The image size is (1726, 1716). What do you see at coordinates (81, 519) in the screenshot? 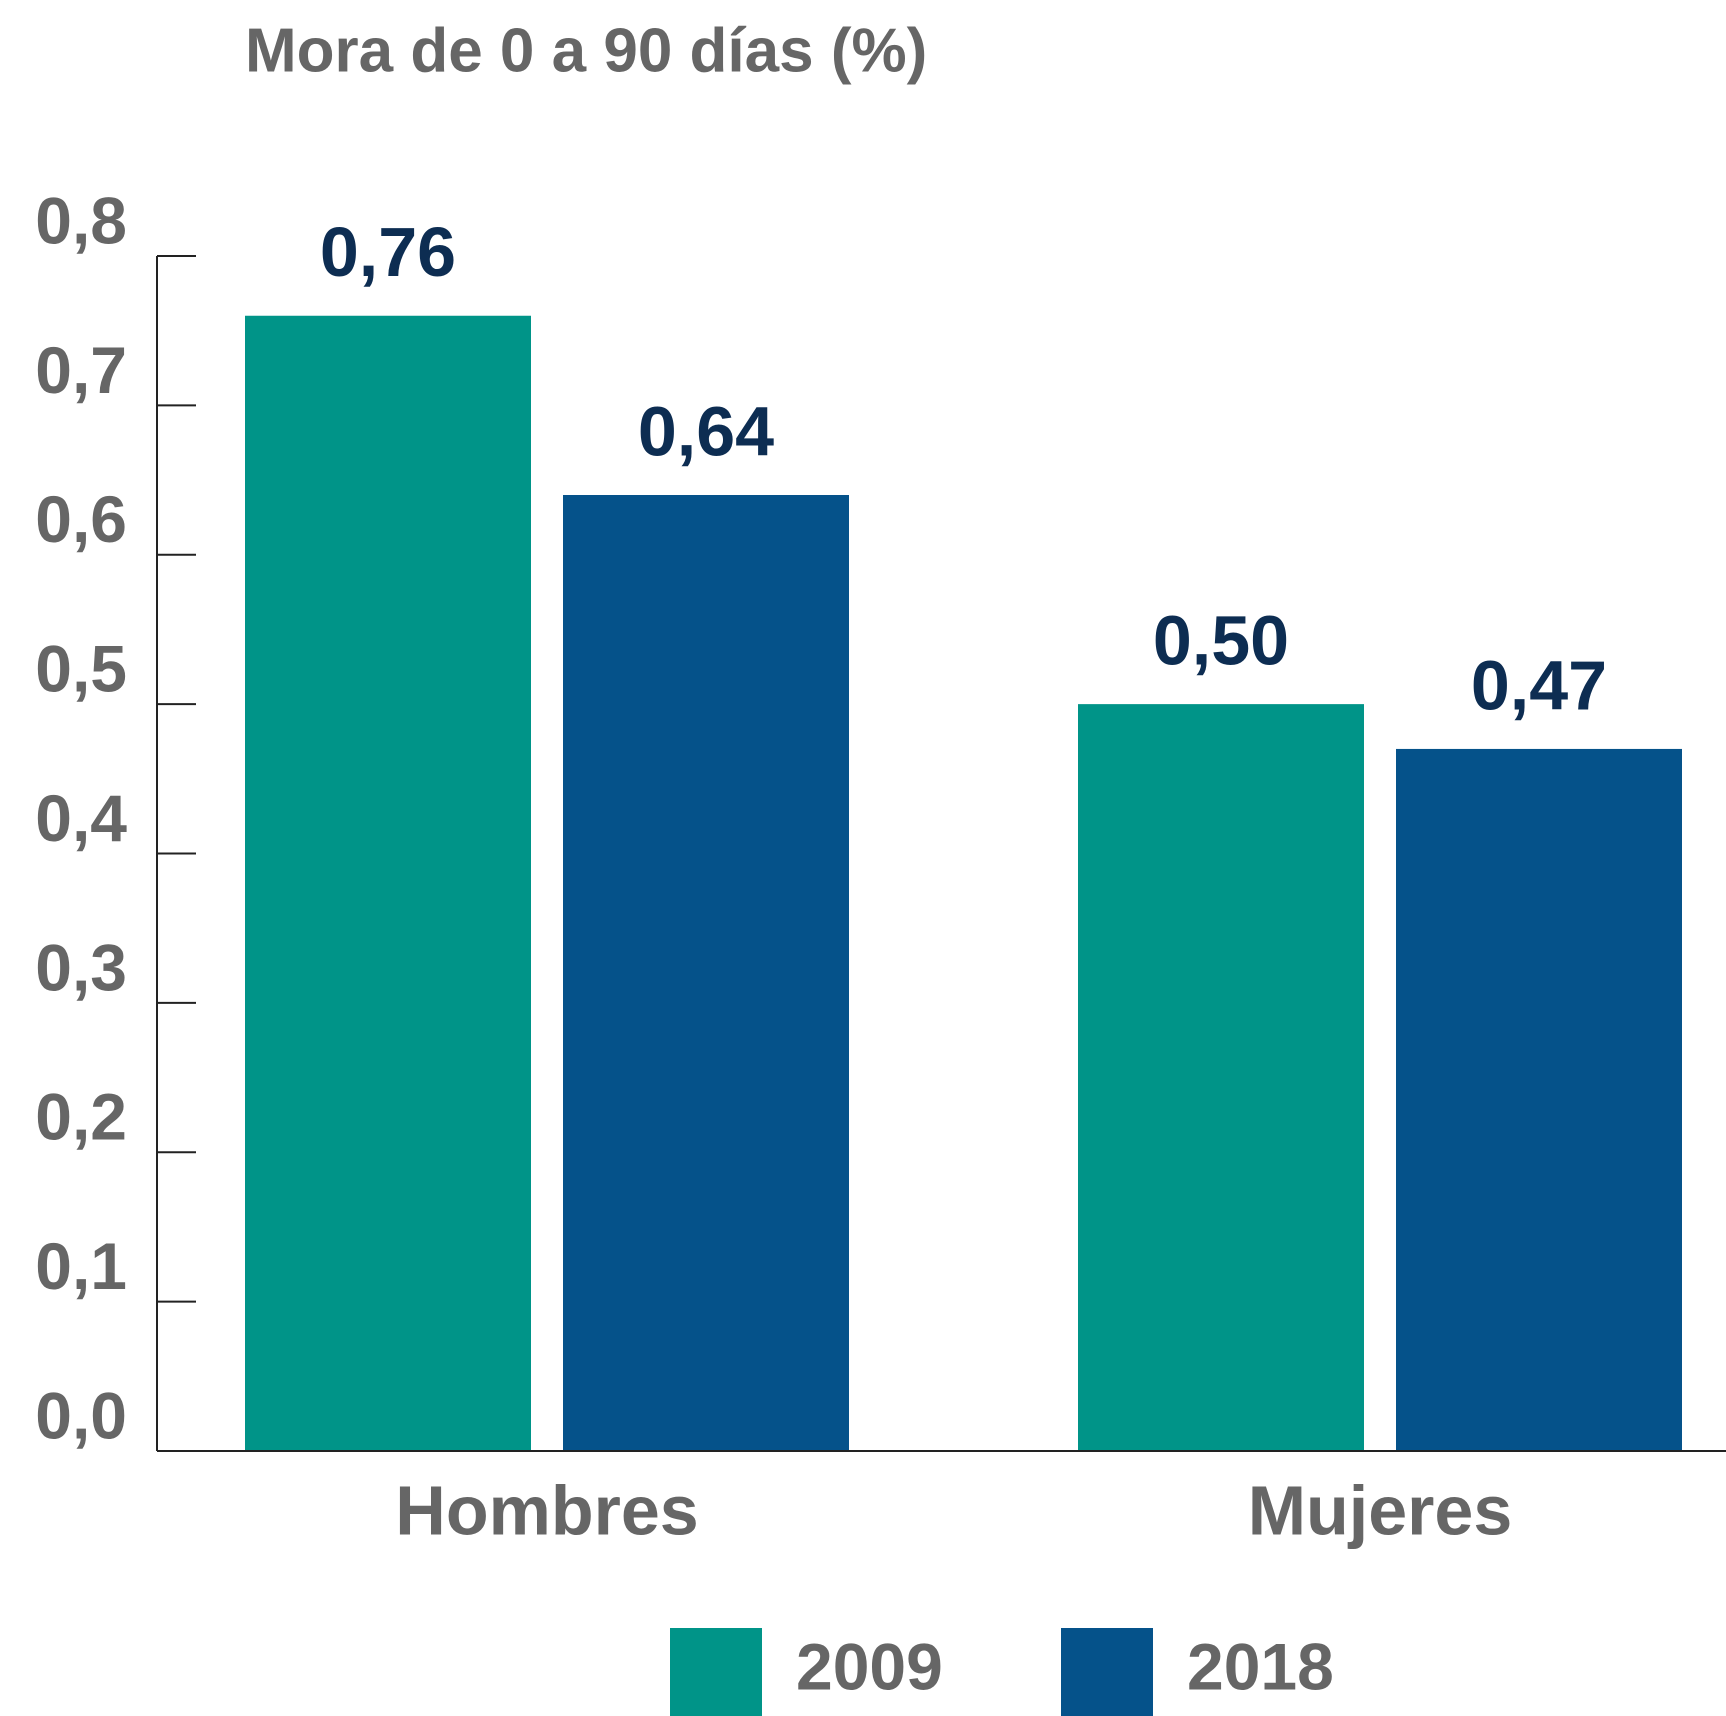
I see `y-tick-label: 0,6` at bounding box center [81, 519].